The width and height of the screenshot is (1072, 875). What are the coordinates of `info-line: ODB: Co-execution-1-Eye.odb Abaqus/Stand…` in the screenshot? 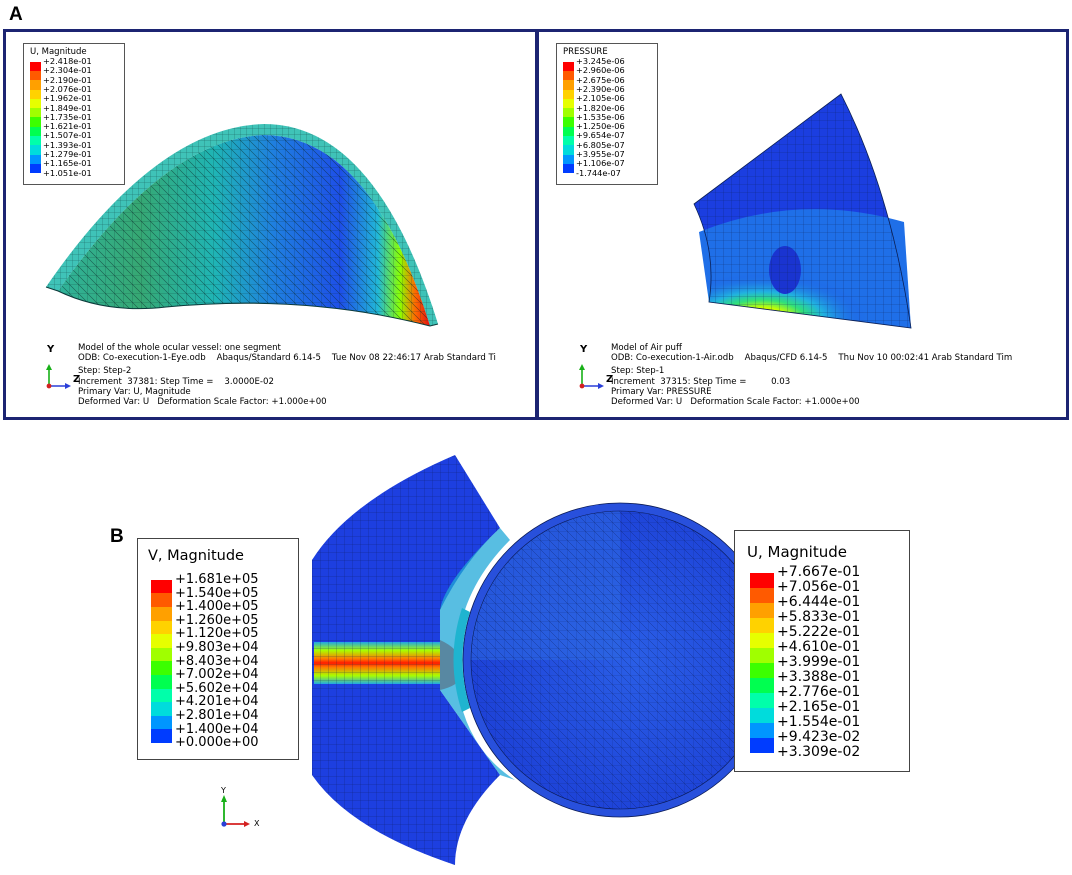 It's located at (287, 358).